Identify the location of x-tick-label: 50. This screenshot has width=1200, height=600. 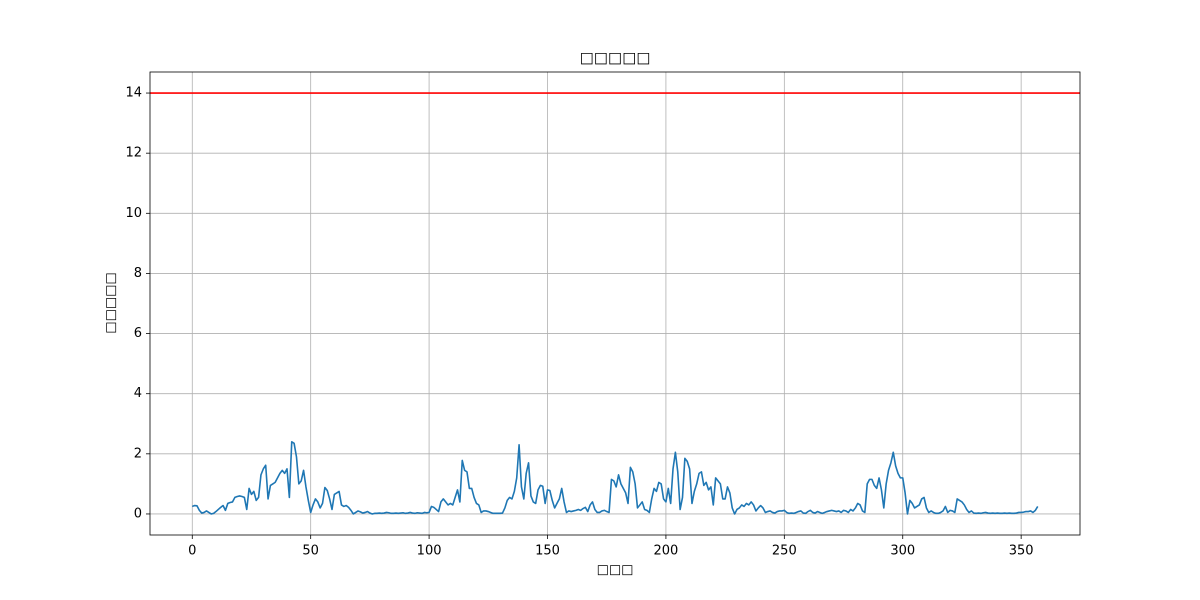
(310, 551).